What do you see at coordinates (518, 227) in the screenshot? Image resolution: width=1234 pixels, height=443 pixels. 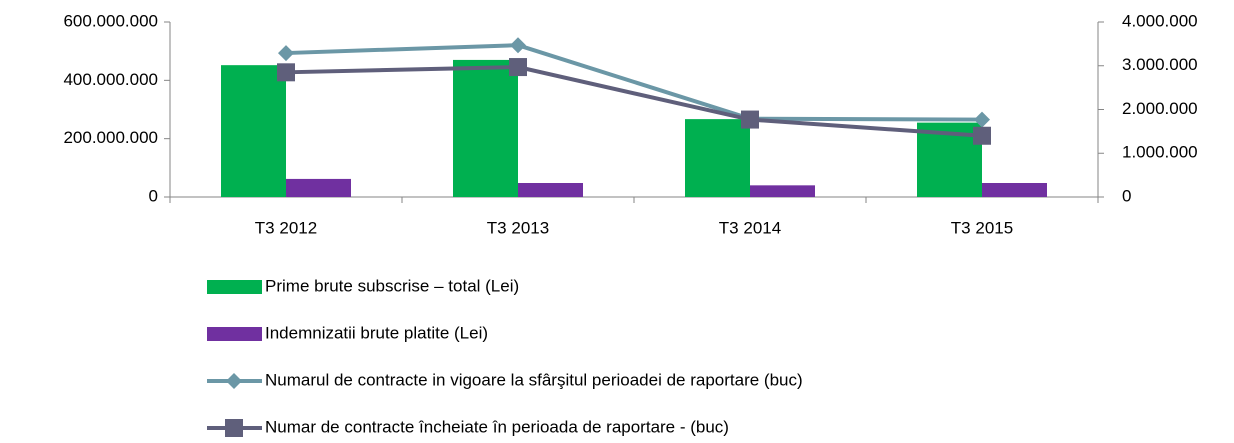 I see `x-tick-label: T3 2013` at bounding box center [518, 227].